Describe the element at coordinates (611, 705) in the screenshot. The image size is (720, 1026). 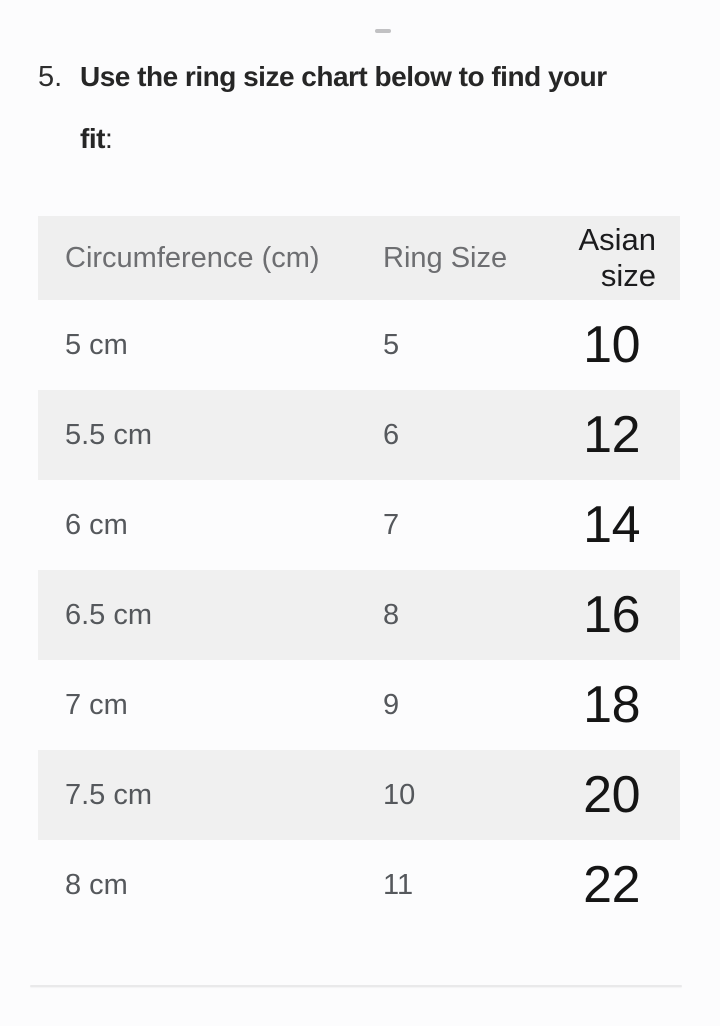
I see `asian-size-cell: 18` at that location.